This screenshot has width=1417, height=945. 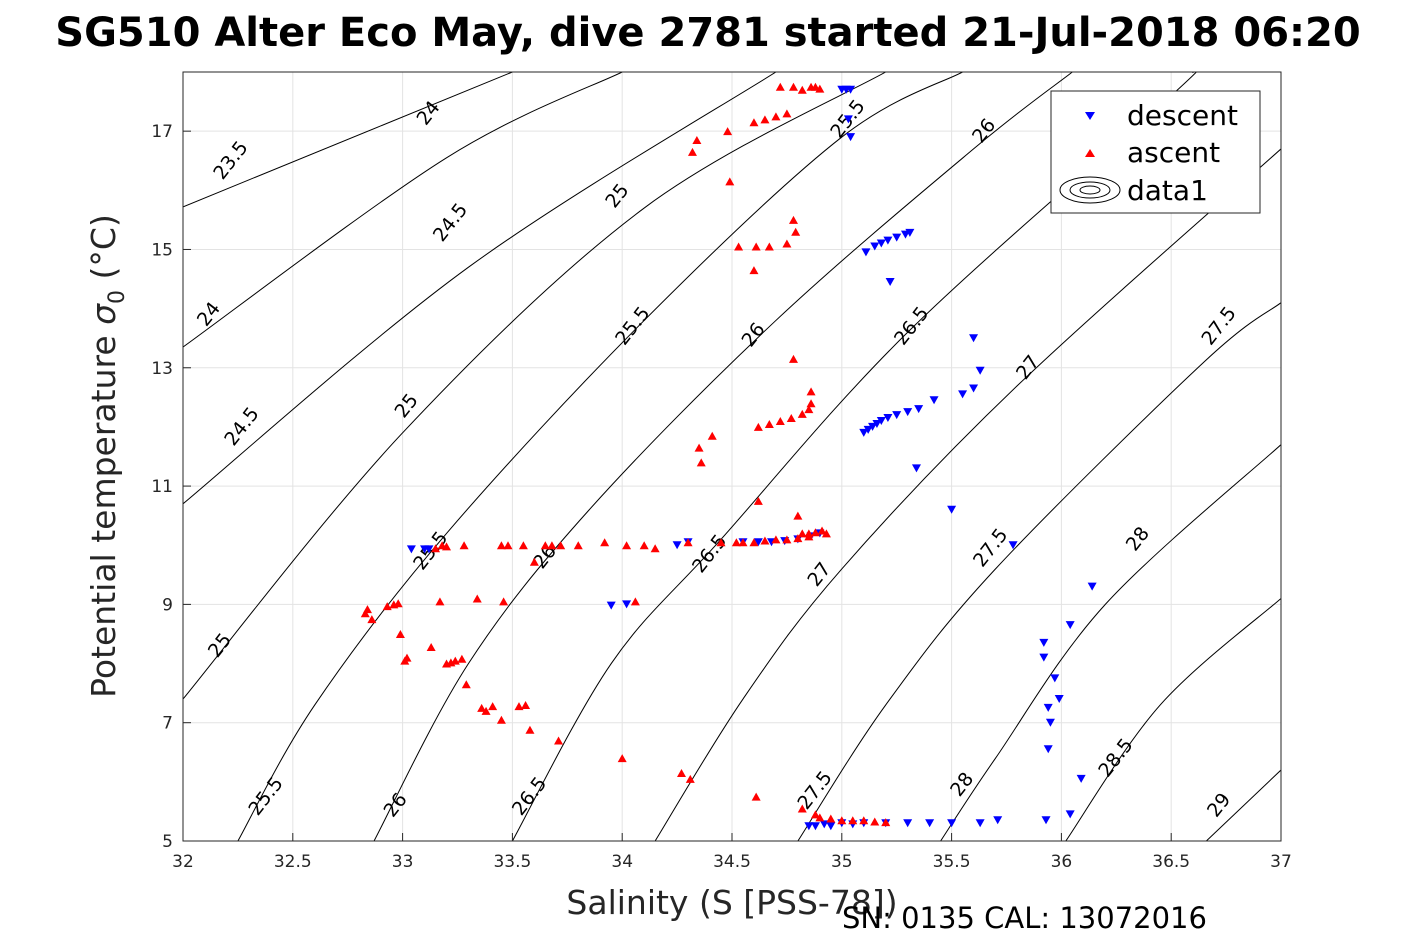 What do you see at coordinates (732, 852) in the screenshot?
I see `x-axis-ticks: 32 32.5 33 33.5 34 34.5 35 35.5 36 36.5 37` at bounding box center [732, 852].